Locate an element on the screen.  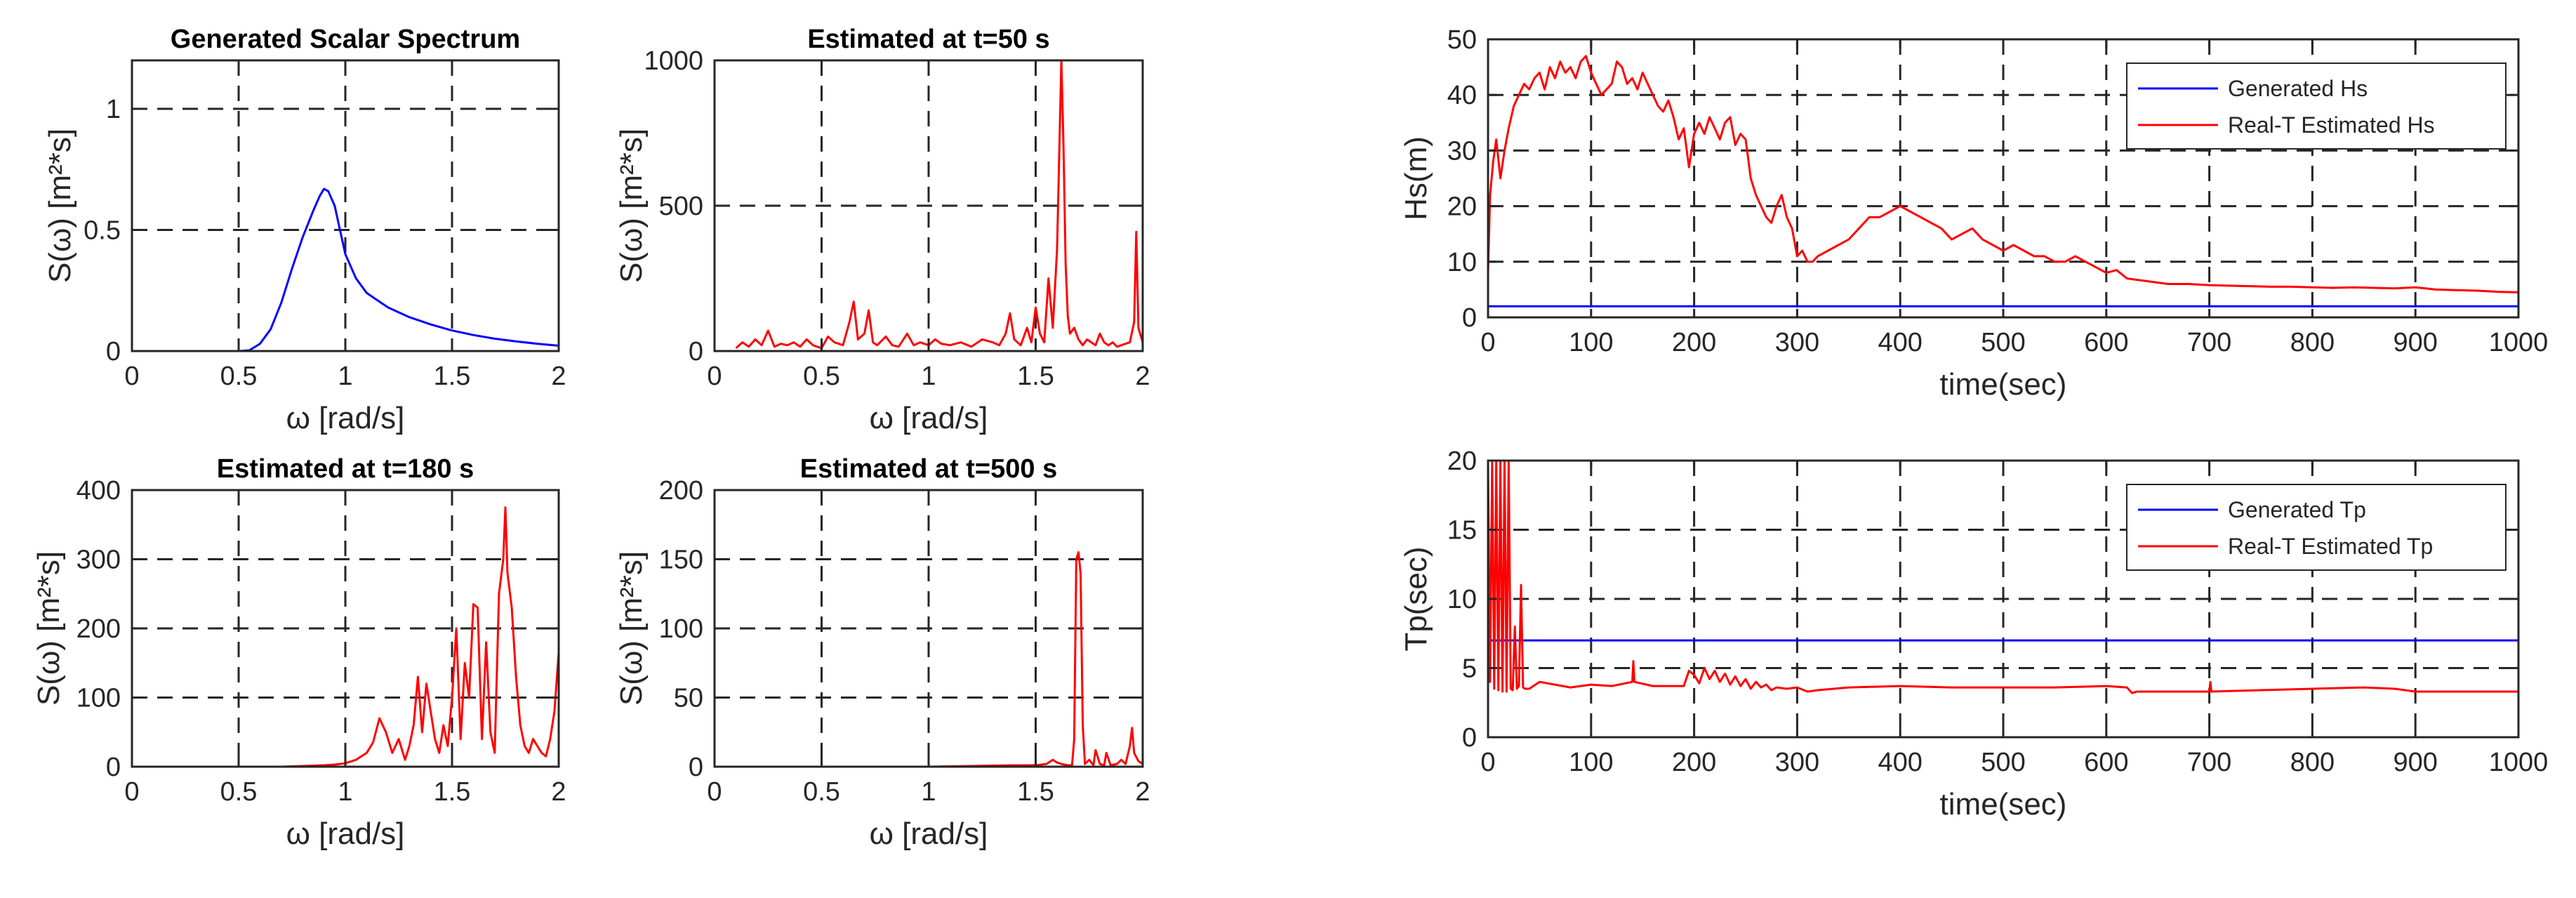
y-axis-label: Tp(sec) is located at coordinates (1416, 598).